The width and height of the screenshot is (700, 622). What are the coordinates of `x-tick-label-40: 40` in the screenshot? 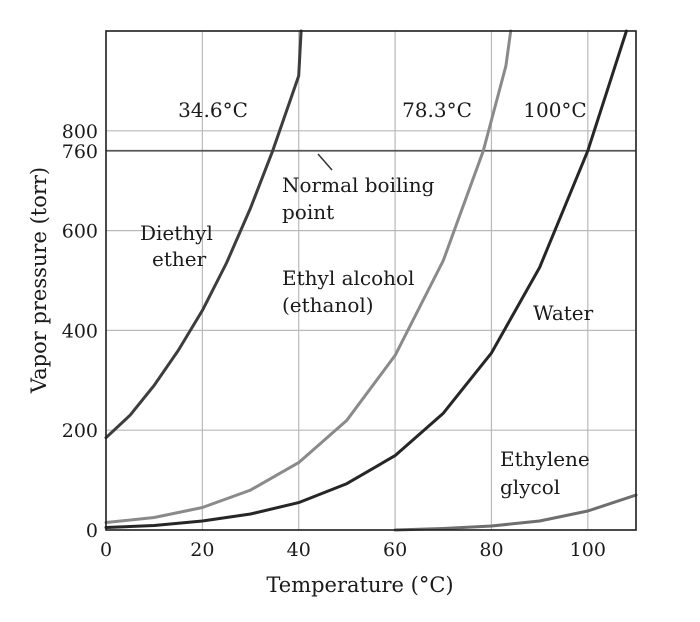 It's located at (299, 550).